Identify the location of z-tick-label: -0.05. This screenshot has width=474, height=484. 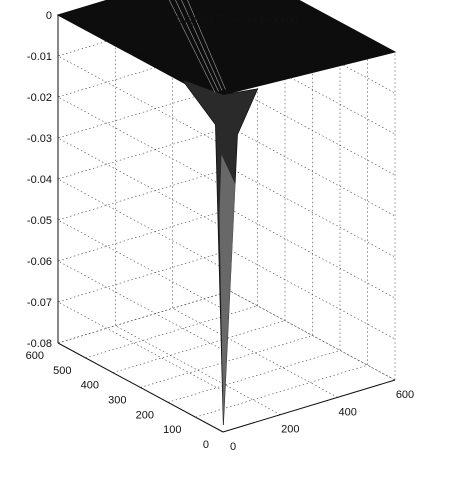
(39, 221).